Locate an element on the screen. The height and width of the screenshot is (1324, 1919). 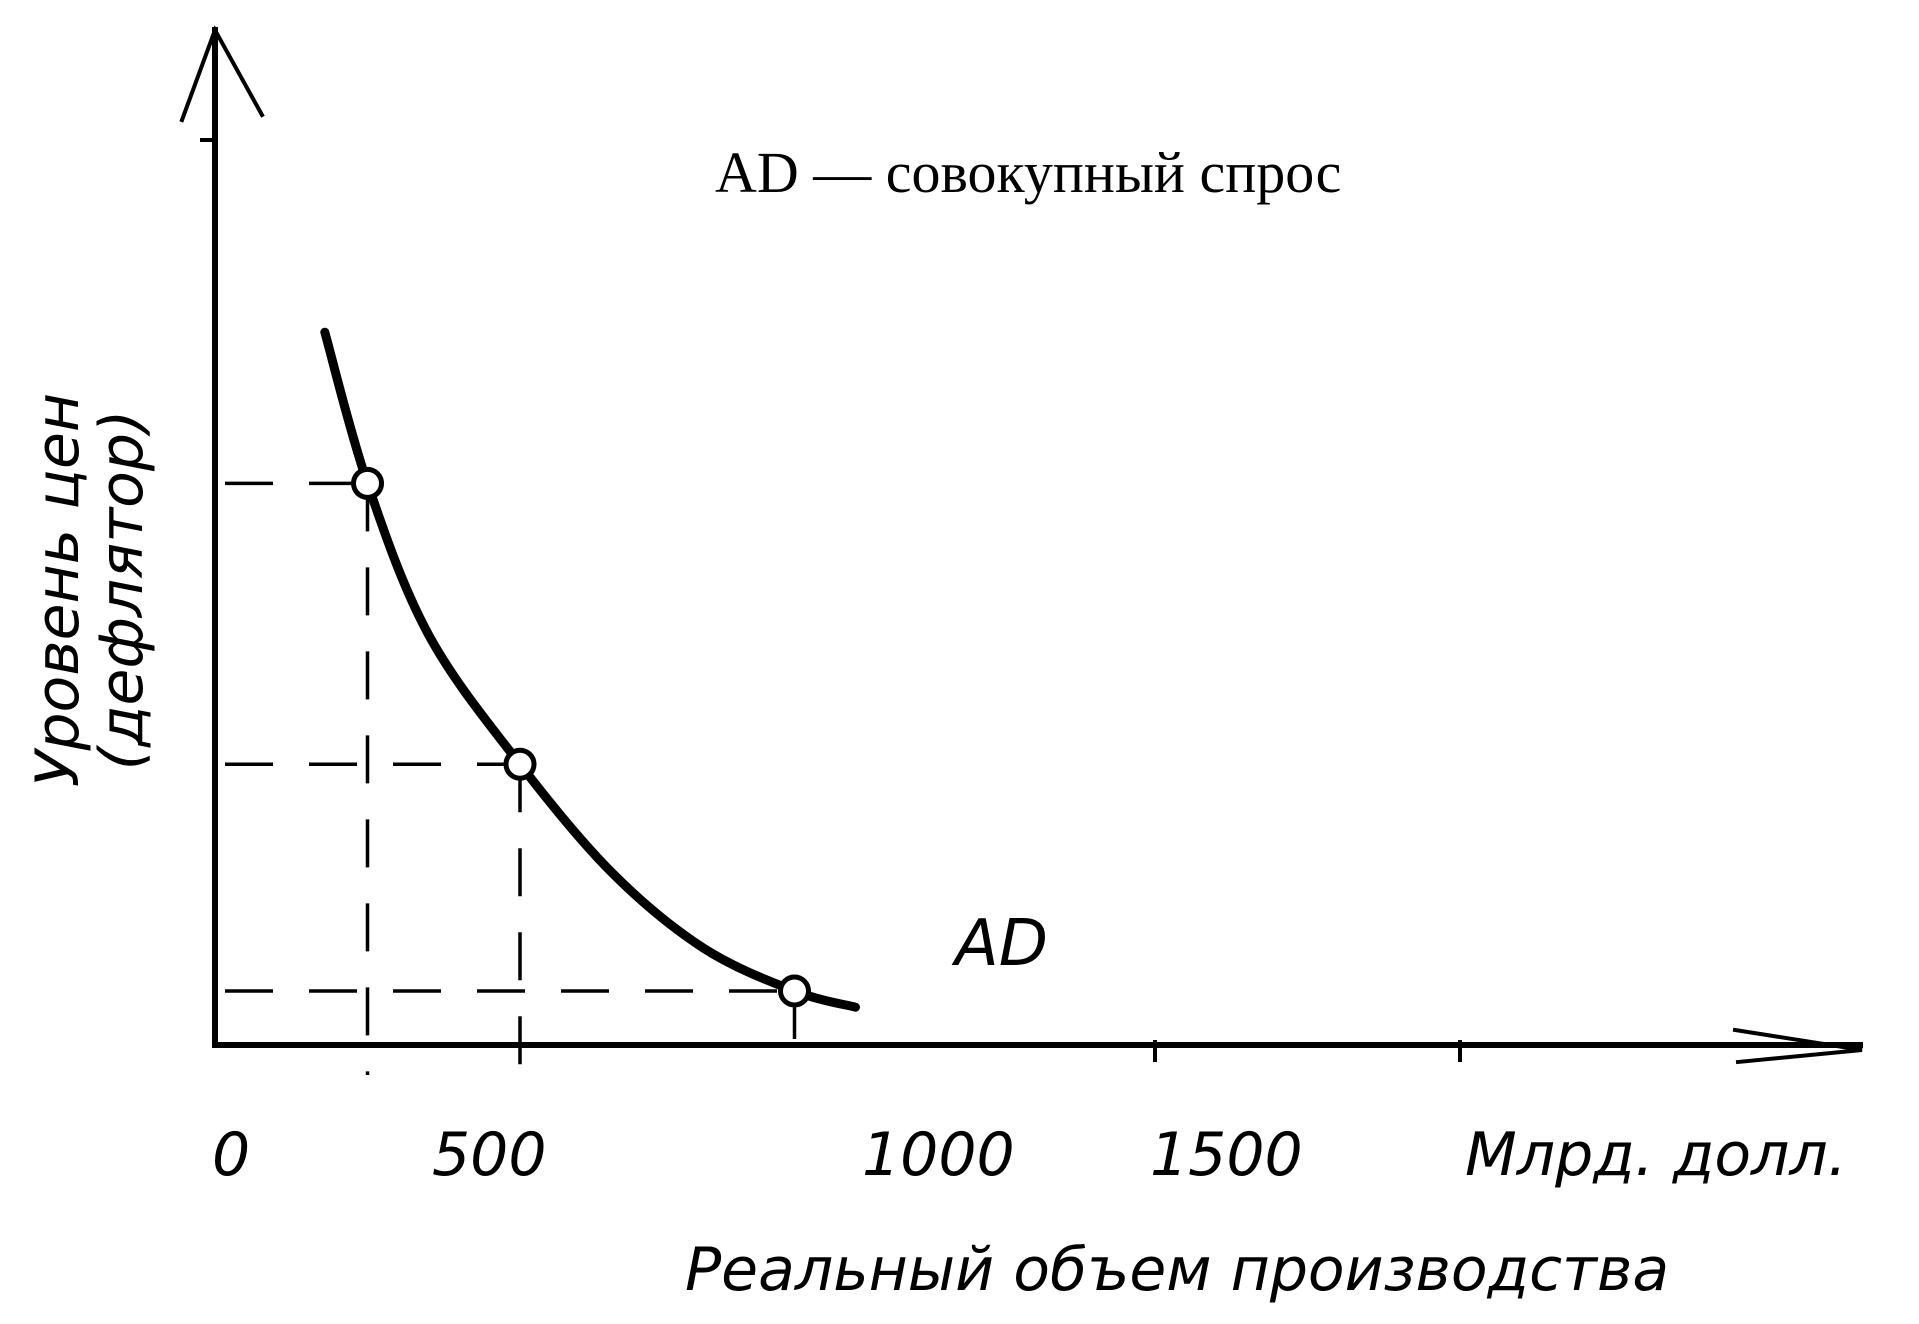
x-tick-label-0: 0 is located at coordinates (231, 1155).